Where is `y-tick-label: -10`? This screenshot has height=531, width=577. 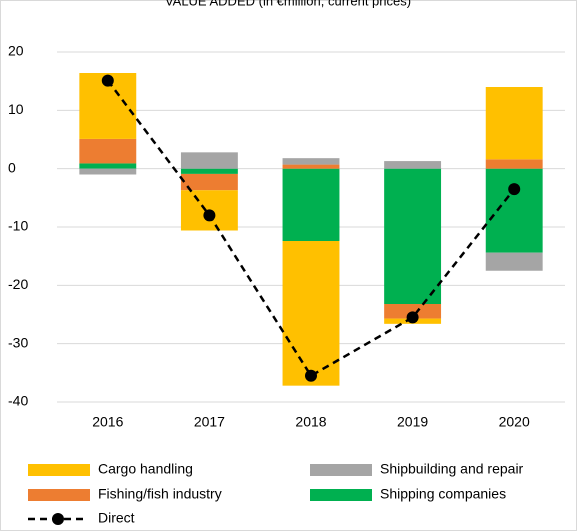
y-tick-label: -10 is located at coordinates (18, 226).